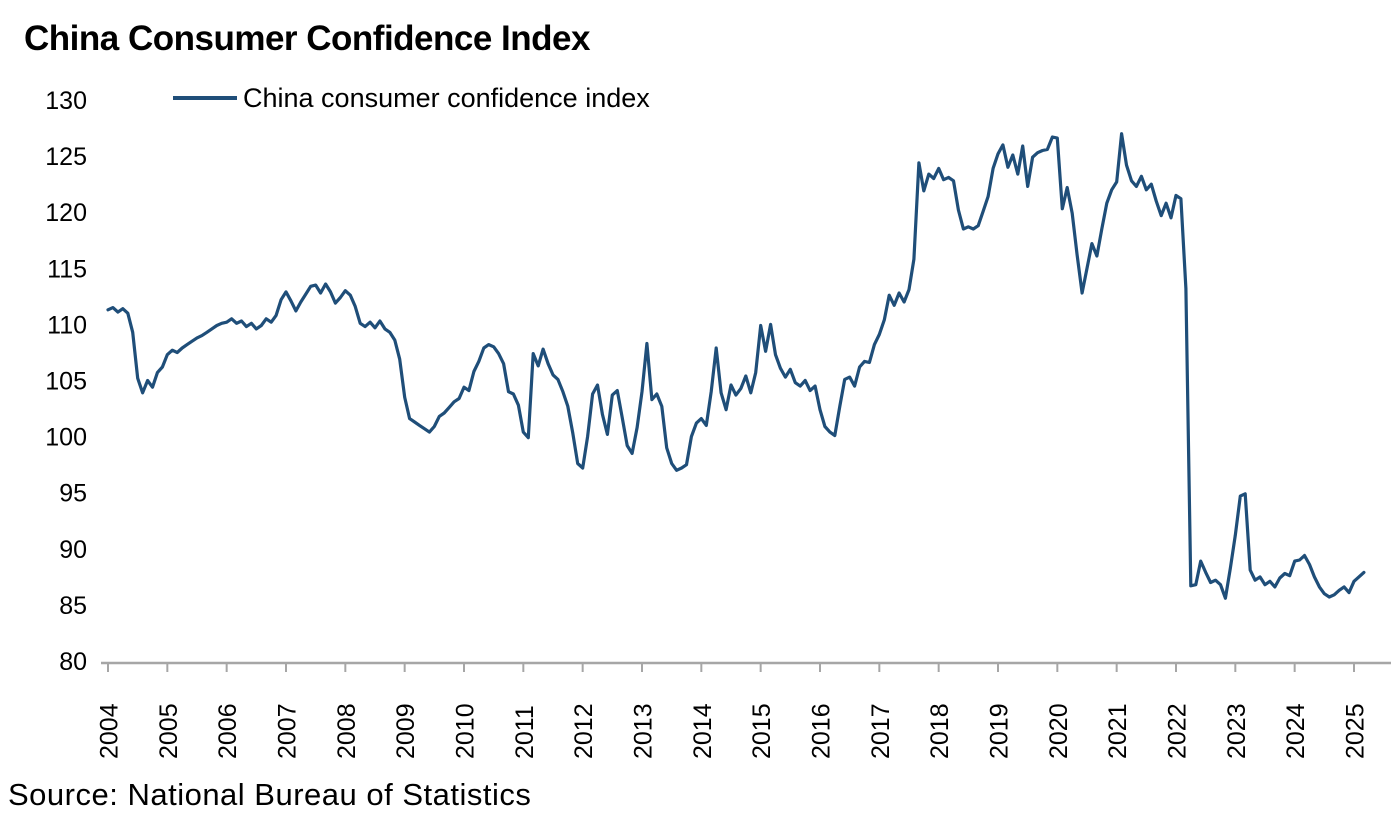 This screenshot has width=1391, height=824. Describe the element at coordinates (821, 731) in the screenshot. I see `x-tick-label: 2016` at that location.